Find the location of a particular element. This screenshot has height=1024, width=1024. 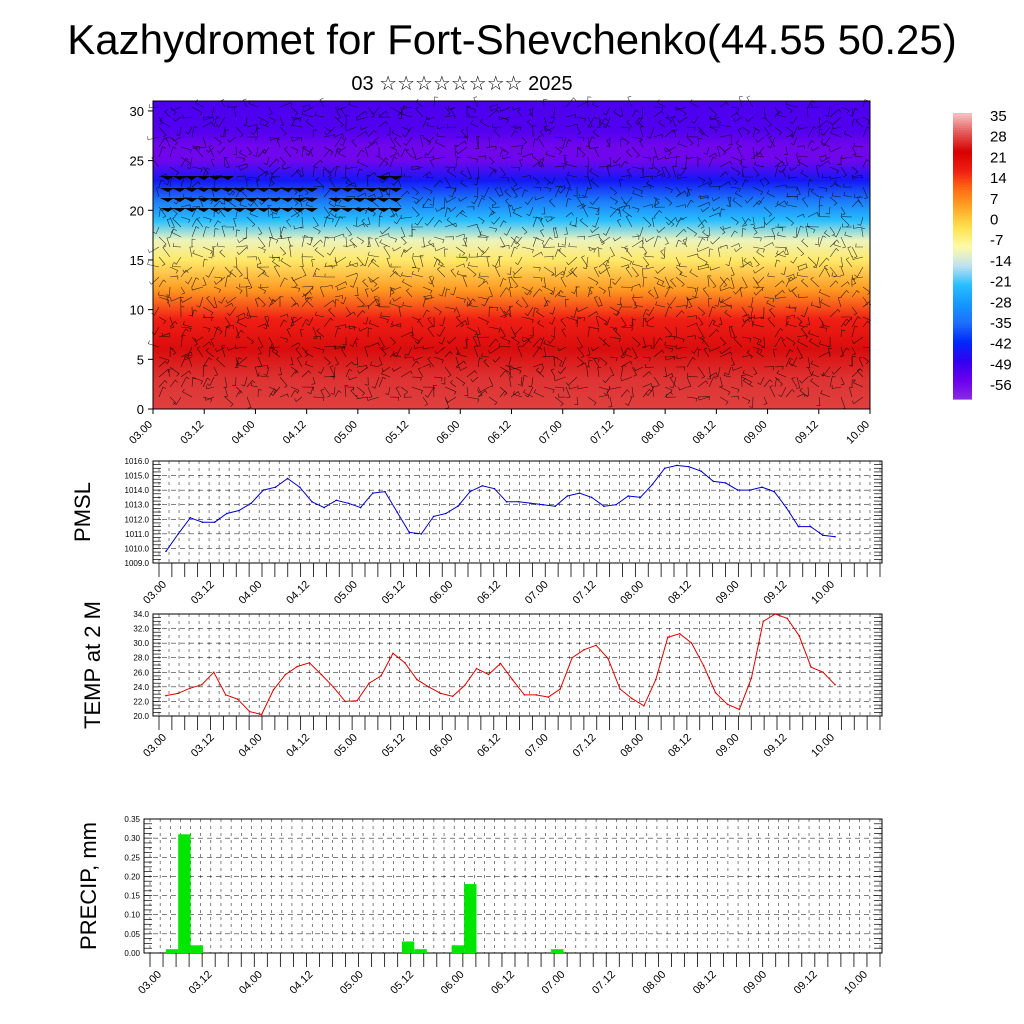

x-tick-label: 08.00 is located at coordinates (632, 593).